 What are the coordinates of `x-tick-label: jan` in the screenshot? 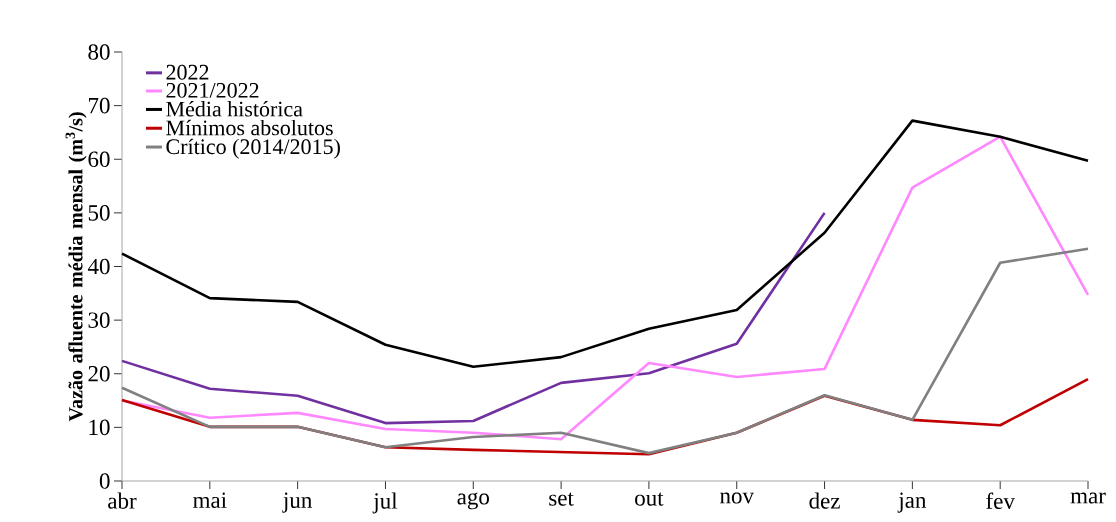 It's located at (912, 502).